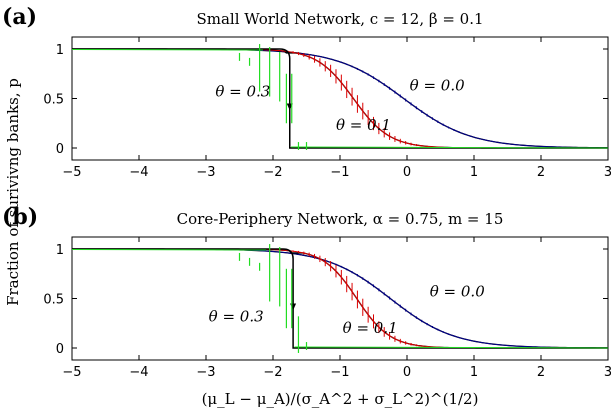 The image size is (611, 415). I want to click on drop-arrow, so click(293, 307).